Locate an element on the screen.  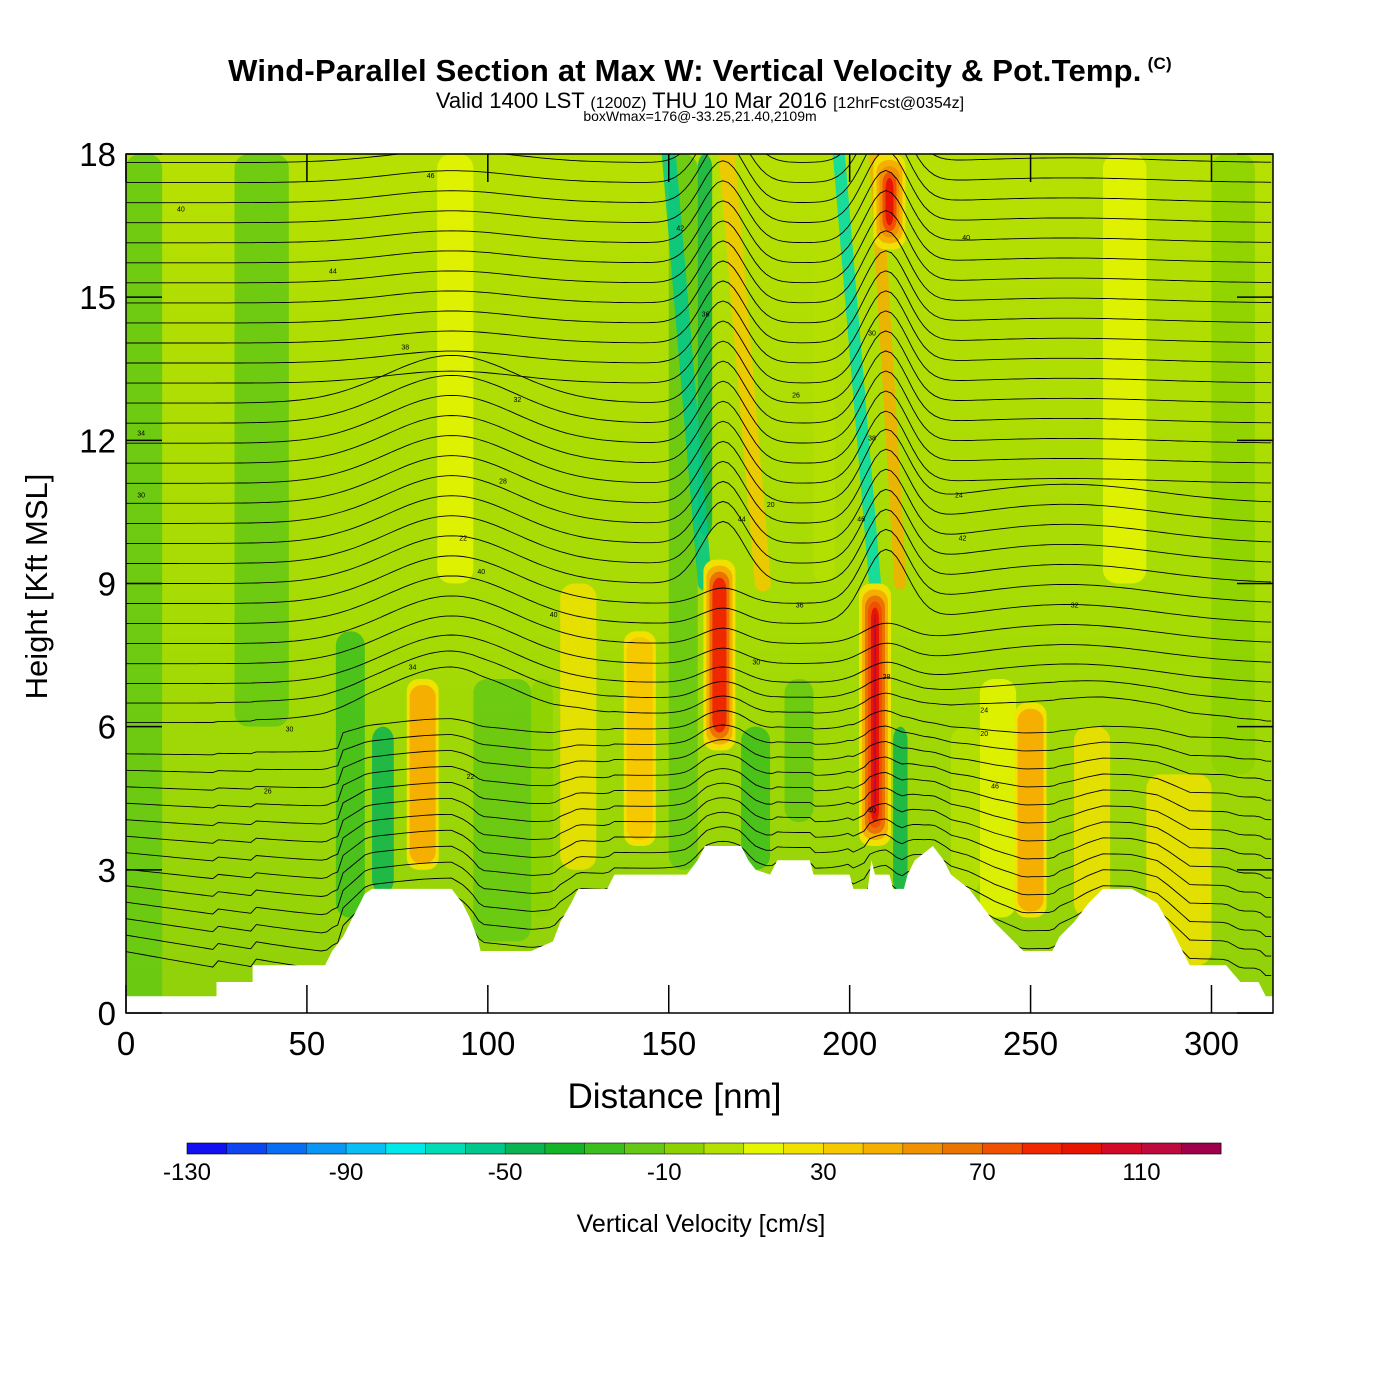
x-tick-label: 100 is located at coordinates (487, 1043).